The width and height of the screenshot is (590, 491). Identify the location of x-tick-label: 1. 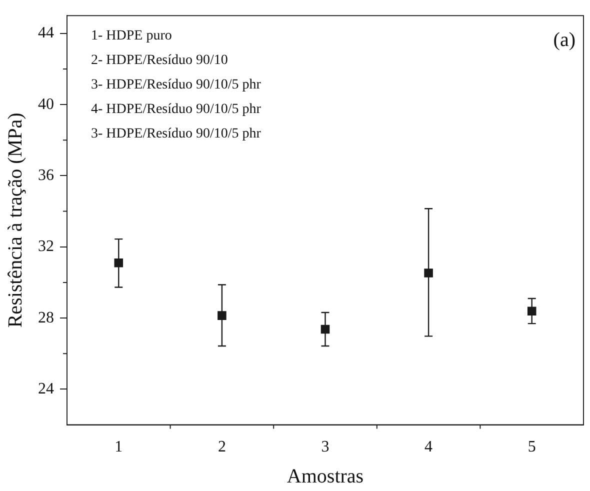
(118, 447).